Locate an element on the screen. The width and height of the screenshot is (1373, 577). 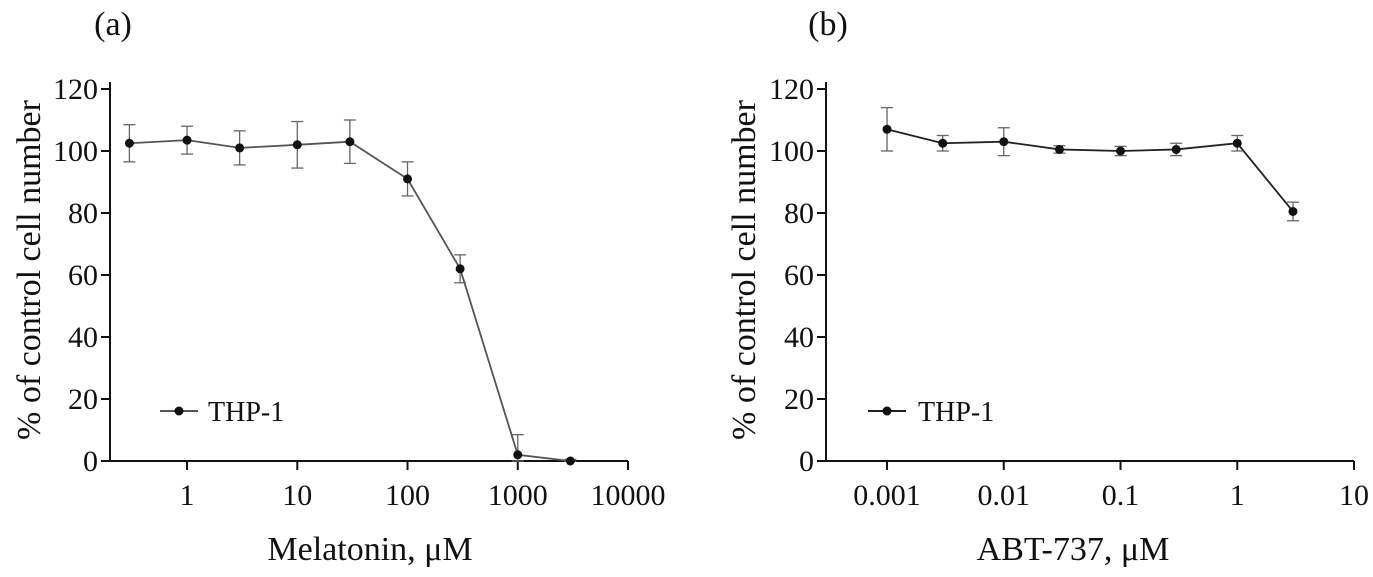
x-tick-label: 0.001 is located at coordinates (887, 495).